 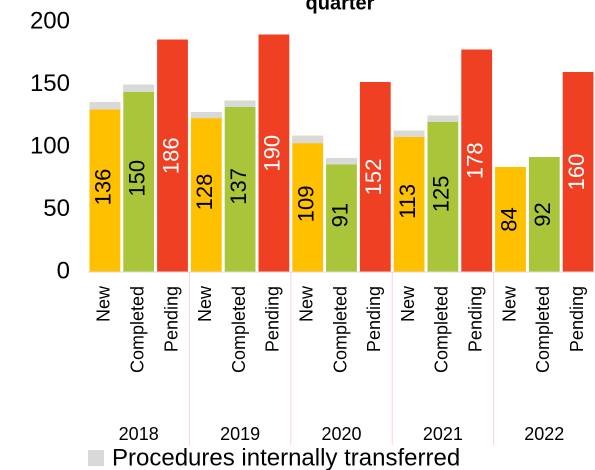 I want to click on value-label: 136, so click(x=103, y=187).